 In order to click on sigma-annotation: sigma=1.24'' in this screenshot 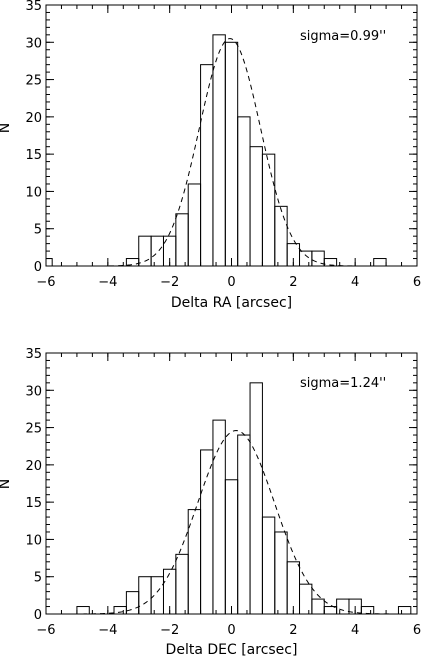, I will do `click(343, 383)`.